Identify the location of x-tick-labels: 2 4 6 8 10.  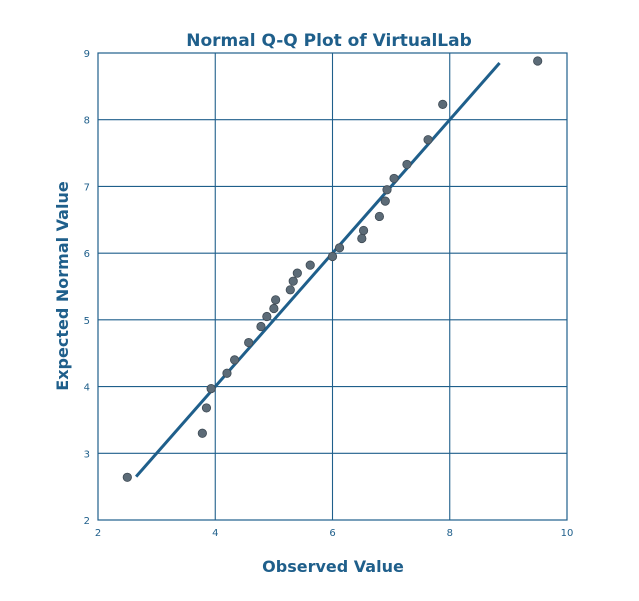
(334, 533).